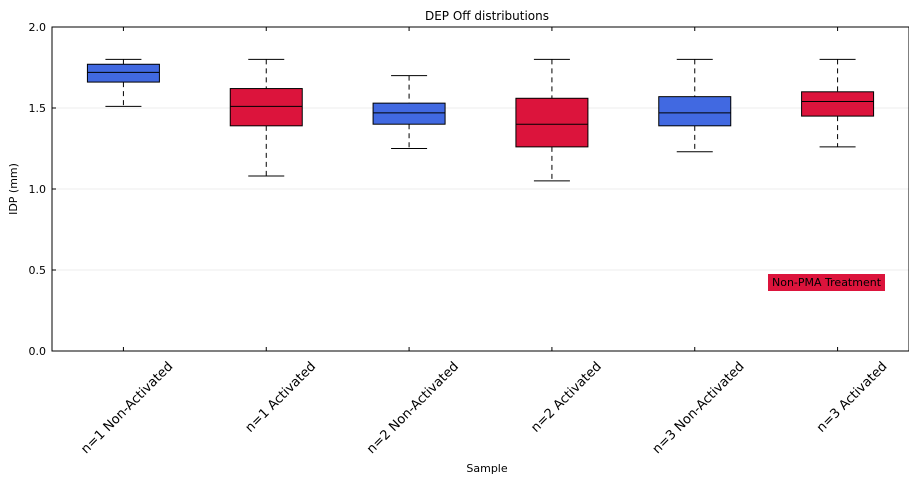 The width and height of the screenshot is (909, 477). Describe the element at coordinates (38, 108) in the screenshot. I see `y-tick-label: 1.5` at that location.